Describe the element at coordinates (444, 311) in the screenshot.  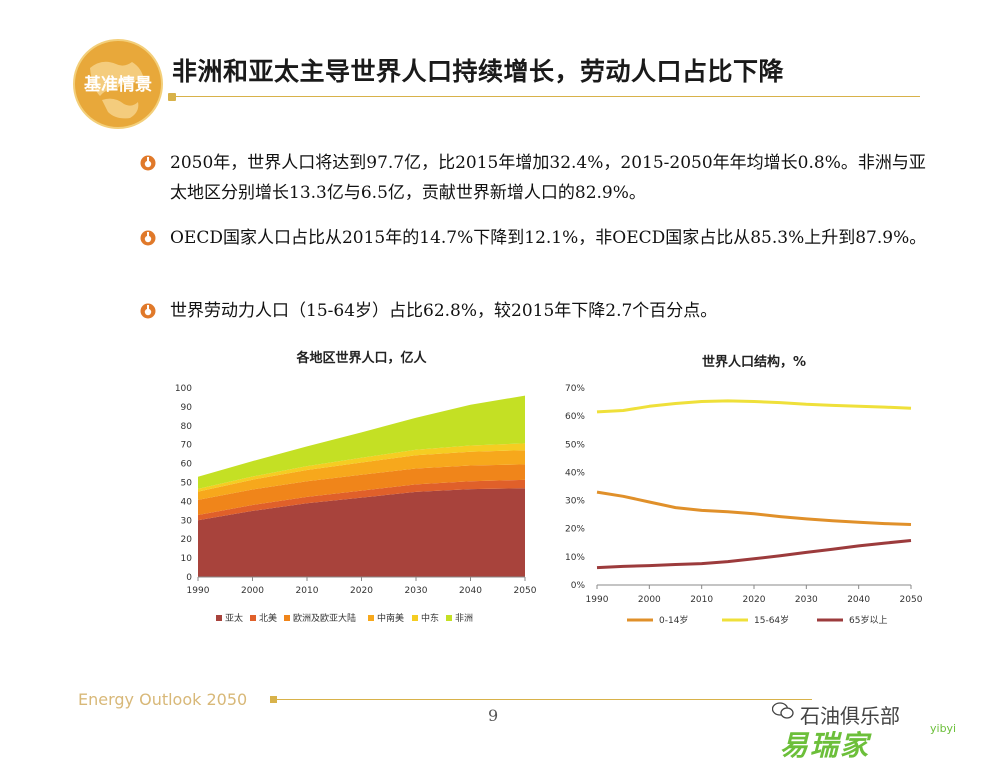
I see `bullet-text: 世界劳动力人口（15-64岁）占比62.8%，较2015年下降2.7个百分点。` at that location.